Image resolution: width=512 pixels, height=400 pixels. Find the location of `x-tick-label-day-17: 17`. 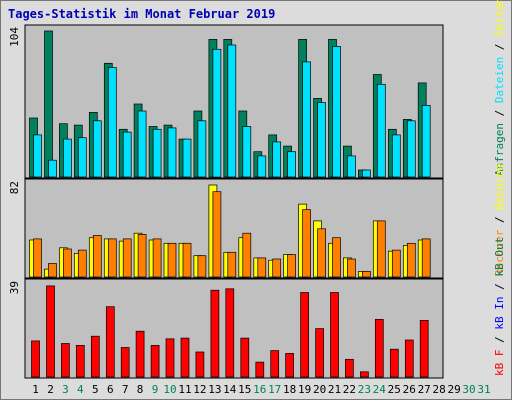

x-tick-label-day-17: 17 is located at coordinates (274, 389).